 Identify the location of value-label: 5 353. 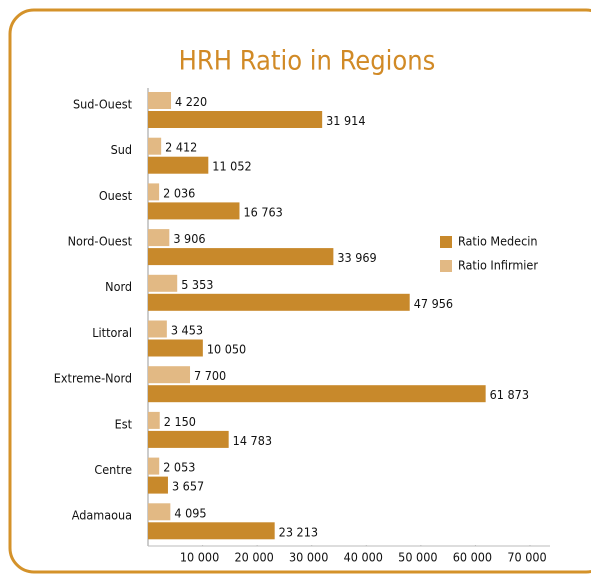
(197, 284).